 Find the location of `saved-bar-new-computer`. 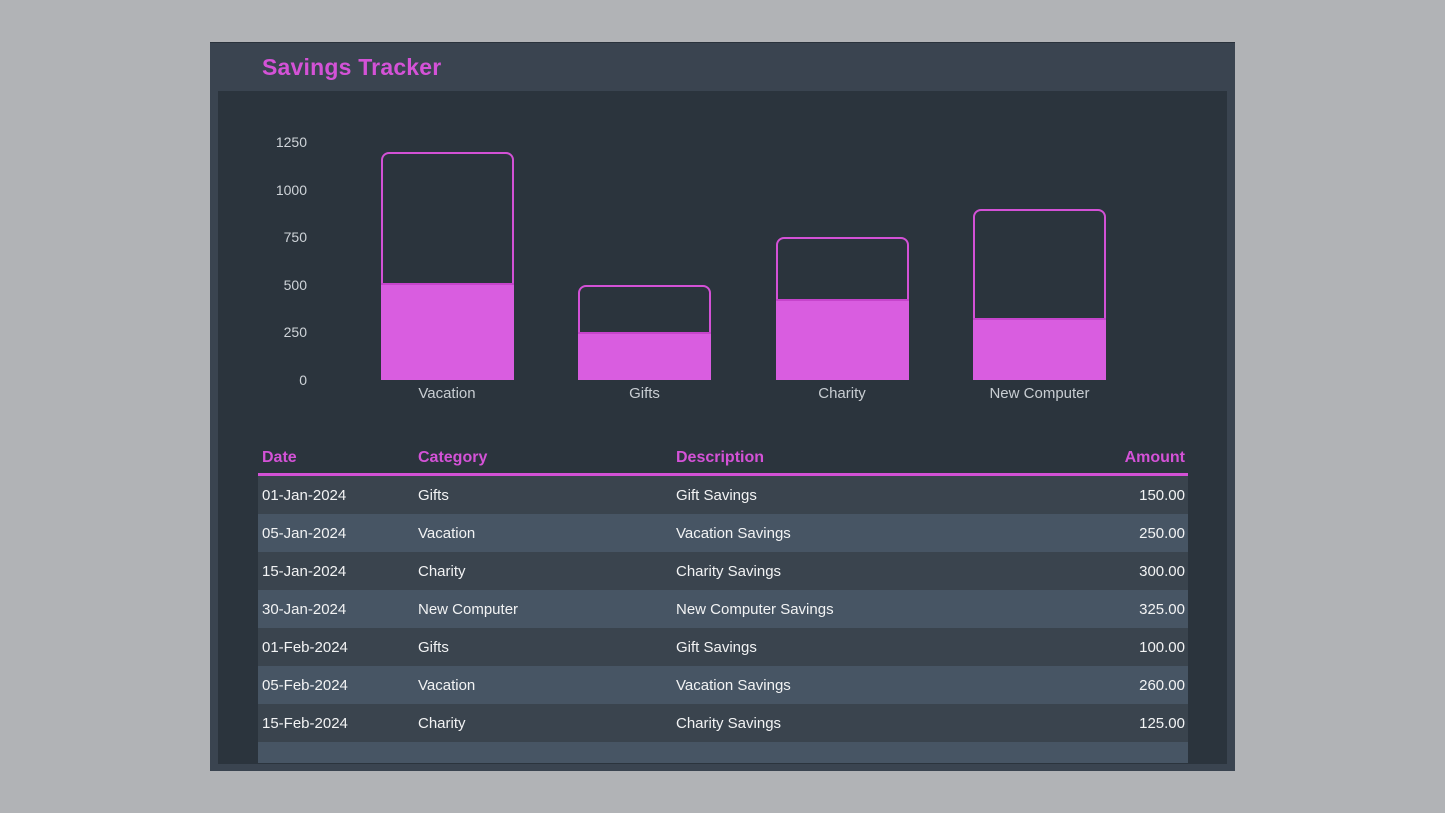

saved-bar-new-computer is located at coordinates (1039, 349).